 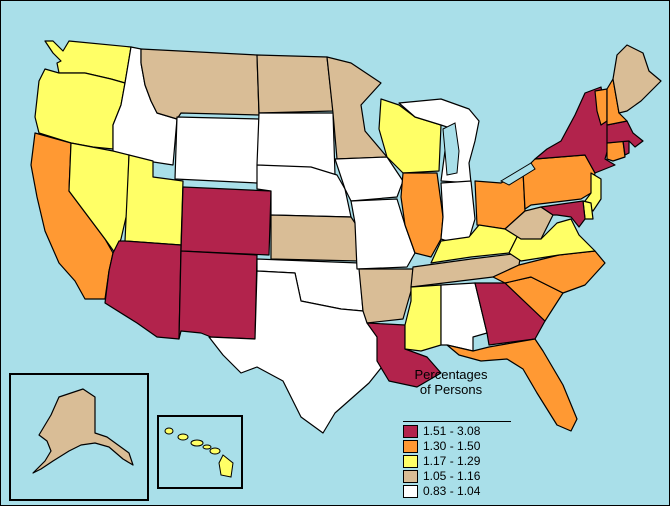 What do you see at coordinates (218, 295) in the screenshot?
I see `state-NM` at bounding box center [218, 295].